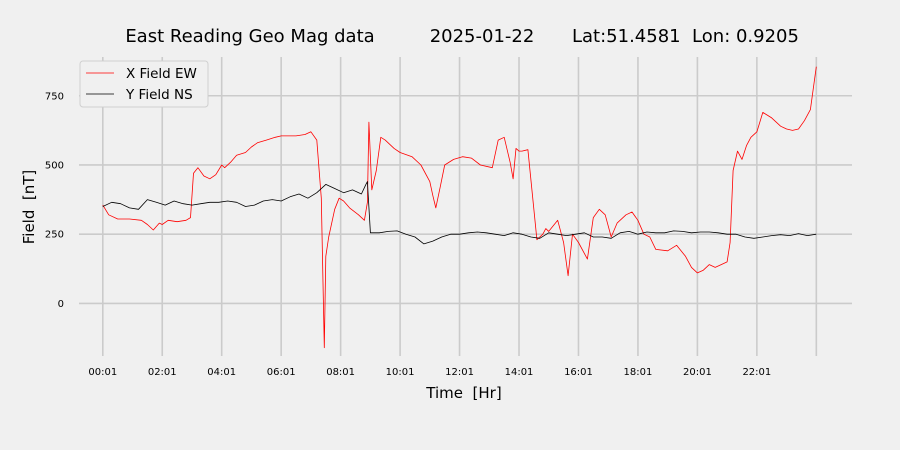  I want to click on y-tick-label: 250, so click(54, 235).